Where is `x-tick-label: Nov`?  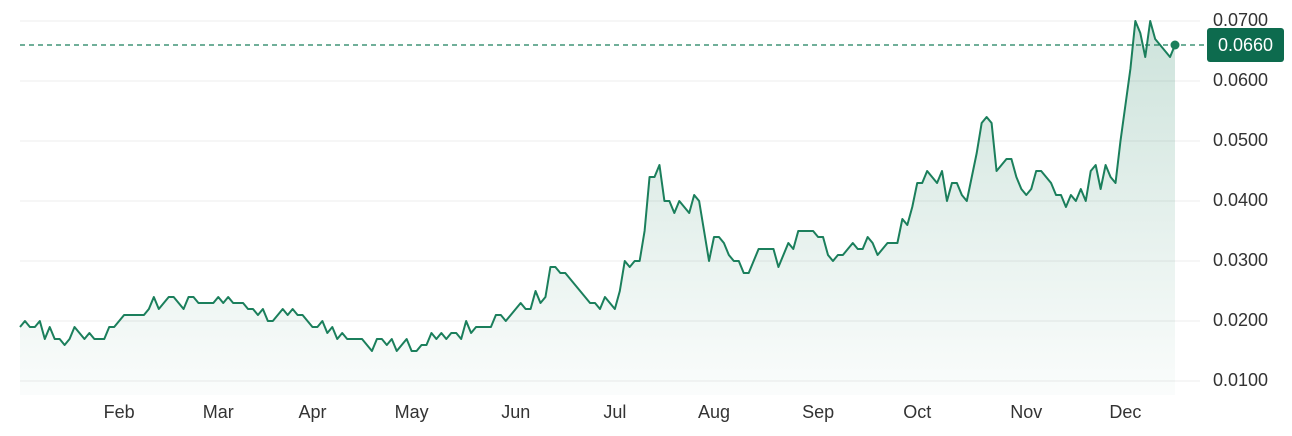
x-tick-label: Nov is located at coordinates (1026, 412).